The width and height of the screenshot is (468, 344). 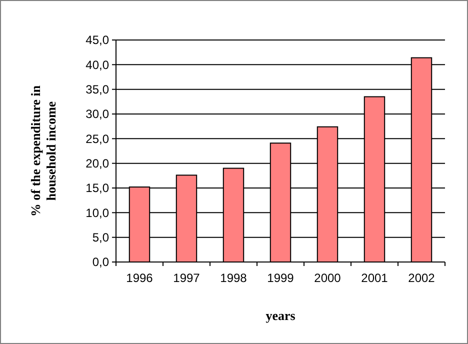 What do you see at coordinates (98, 65) in the screenshot?
I see `y-tick-label: 40,0` at bounding box center [98, 65].